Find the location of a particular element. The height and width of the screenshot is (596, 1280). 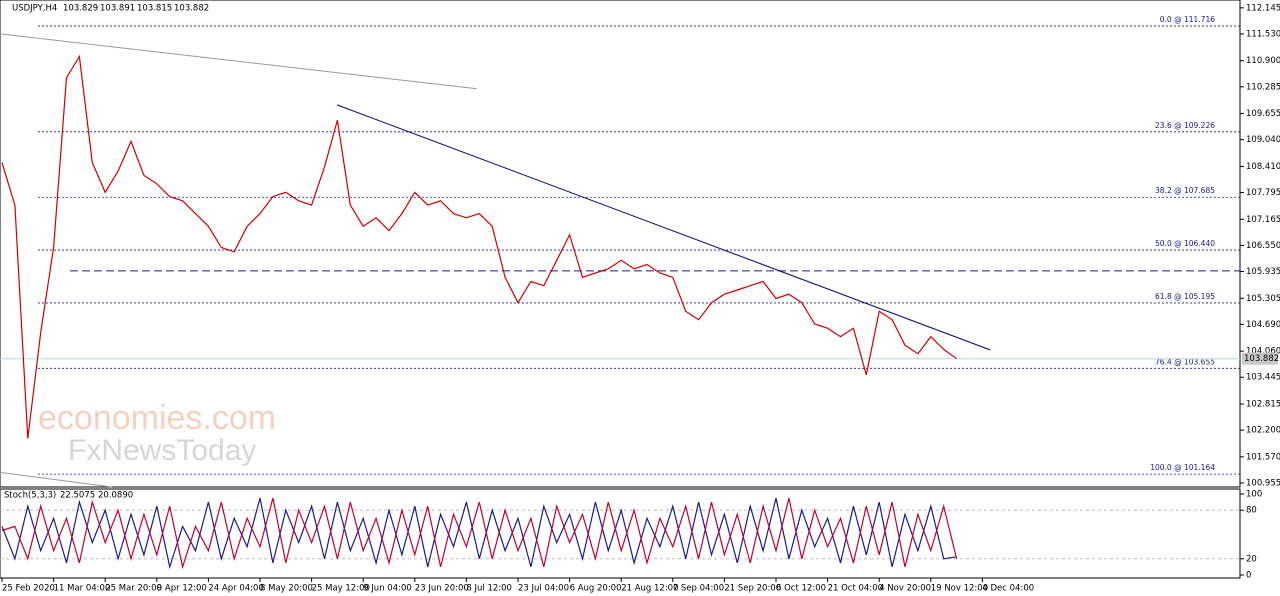

fib-label: 23.6 @ 109.226 is located at coordinates (1185, 125).